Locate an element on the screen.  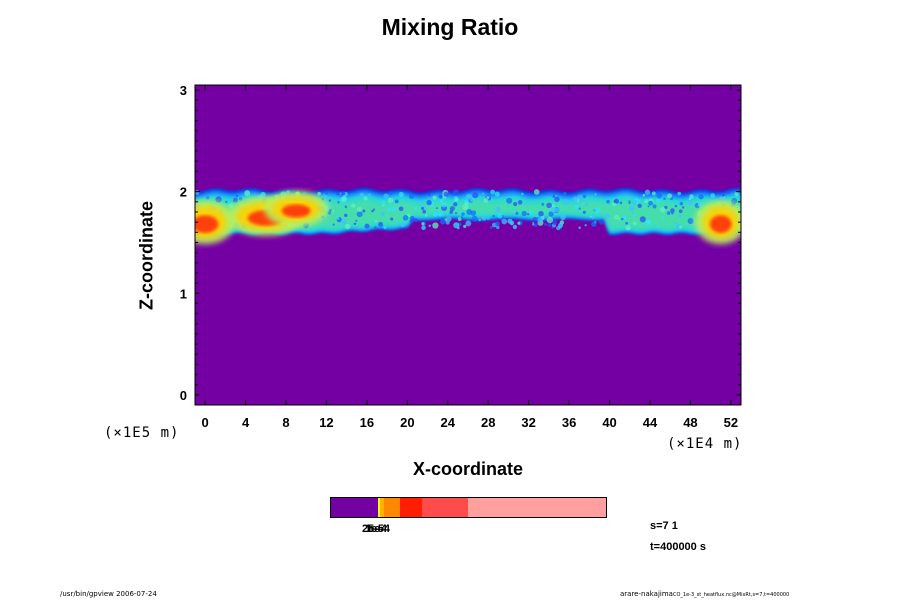
mixing-layer is located at coordinates (468, 216).